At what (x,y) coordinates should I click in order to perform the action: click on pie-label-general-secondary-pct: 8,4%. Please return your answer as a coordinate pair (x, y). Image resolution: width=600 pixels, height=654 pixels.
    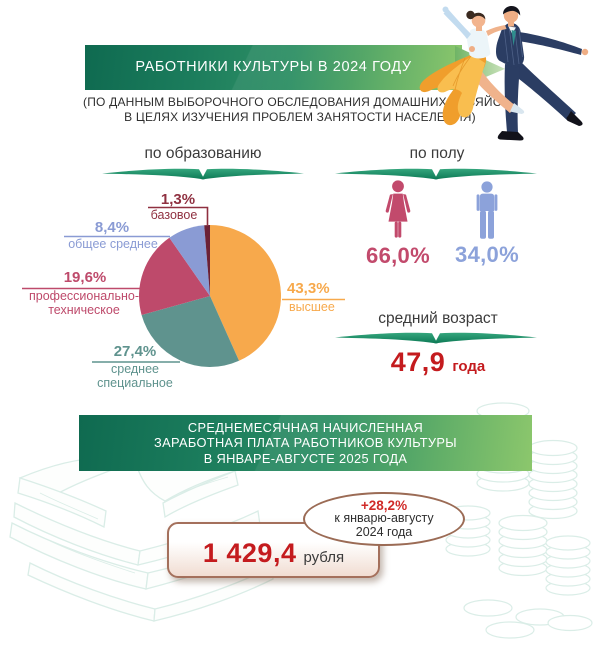
    Looking at the image, I should click on (112, 227).